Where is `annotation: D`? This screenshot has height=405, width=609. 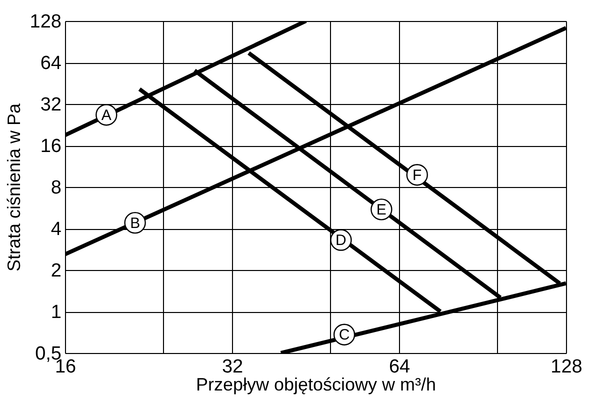
annotation: D is located at coordinates (341, 241).